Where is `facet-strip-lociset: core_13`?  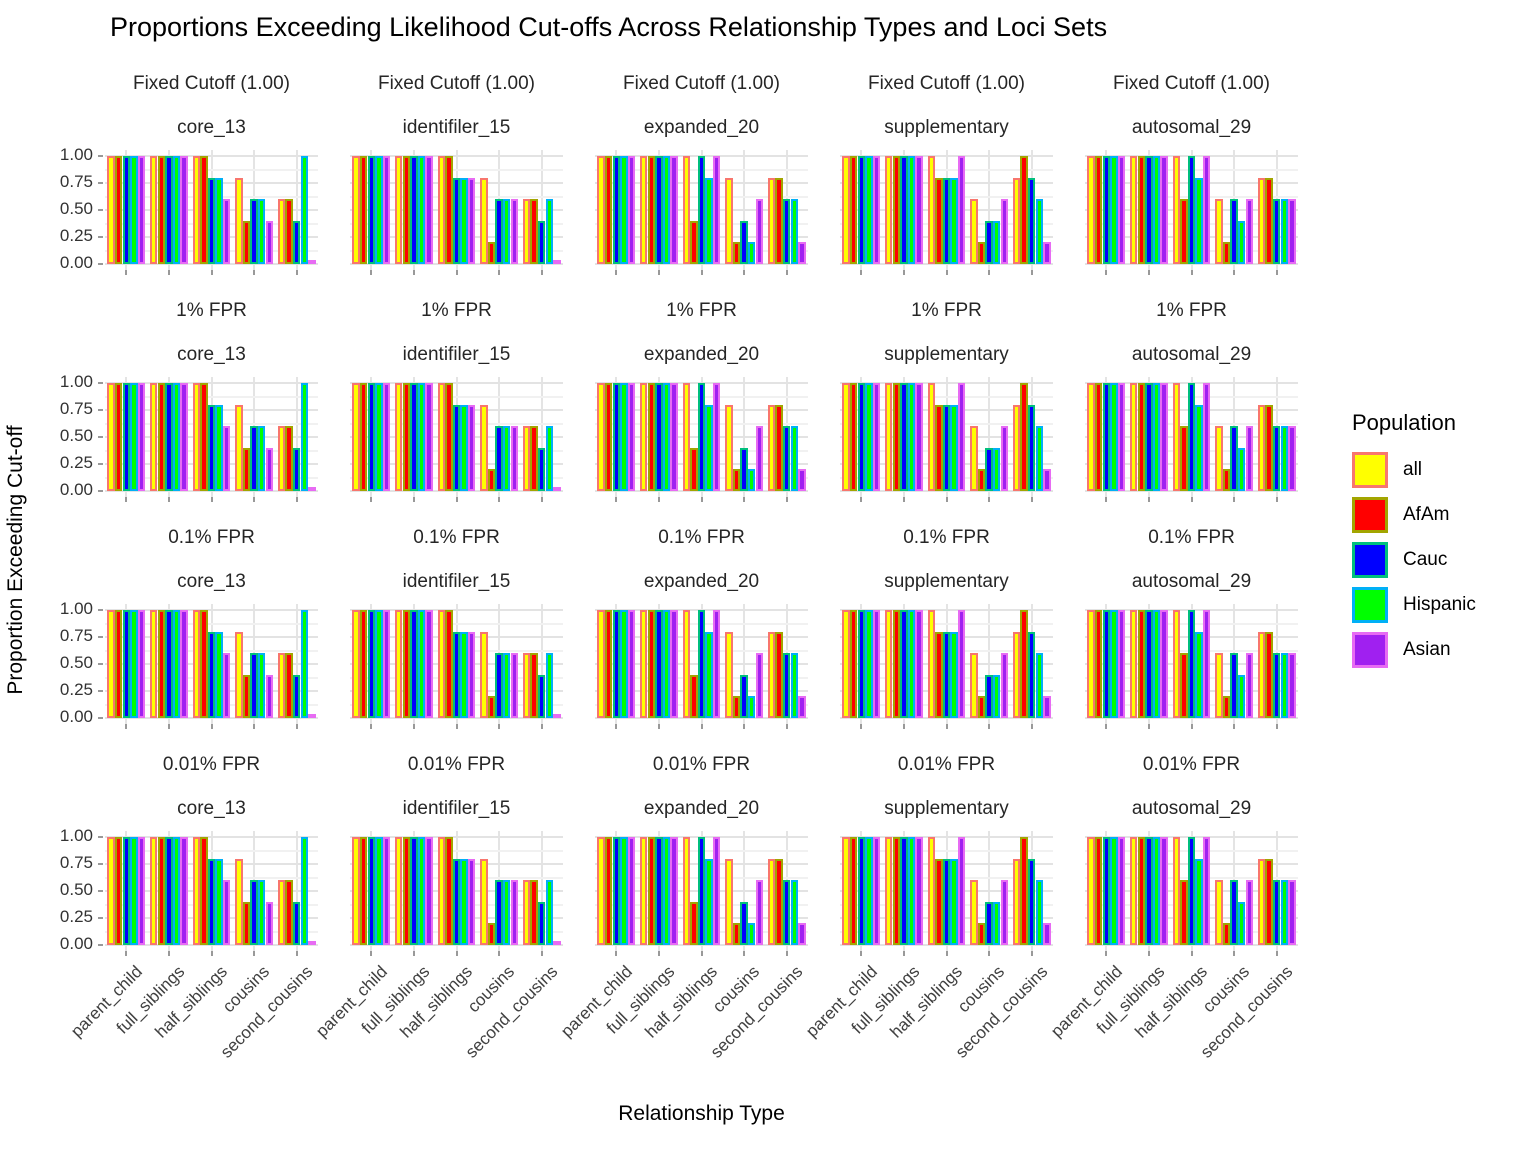 facet-strip-lociset: core_13 is located at coordinates (211, 581).